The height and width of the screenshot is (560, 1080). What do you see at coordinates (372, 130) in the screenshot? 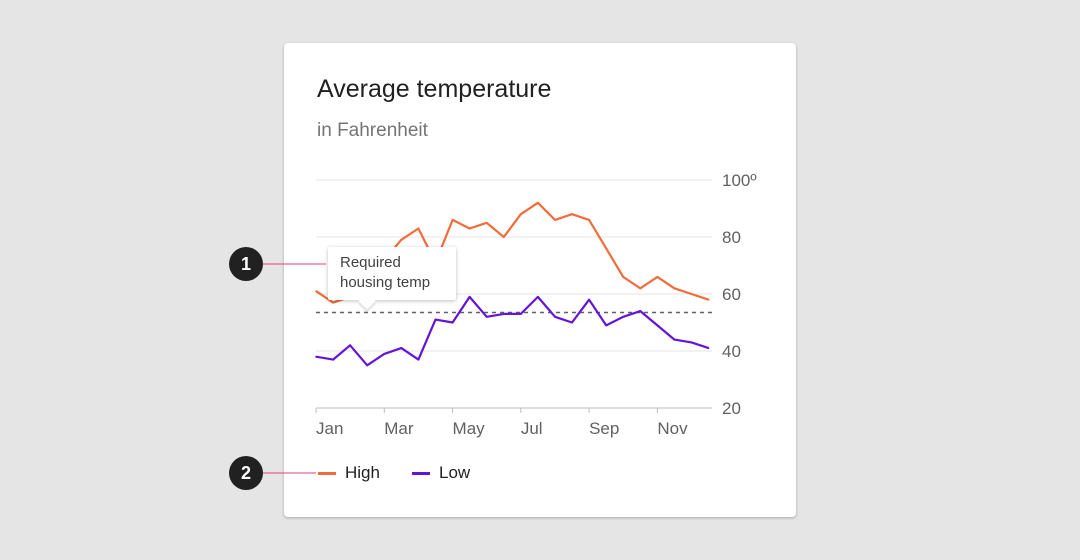
I see `chart-subtitle: in Fahrenheit` at bounding box center [372, 130].